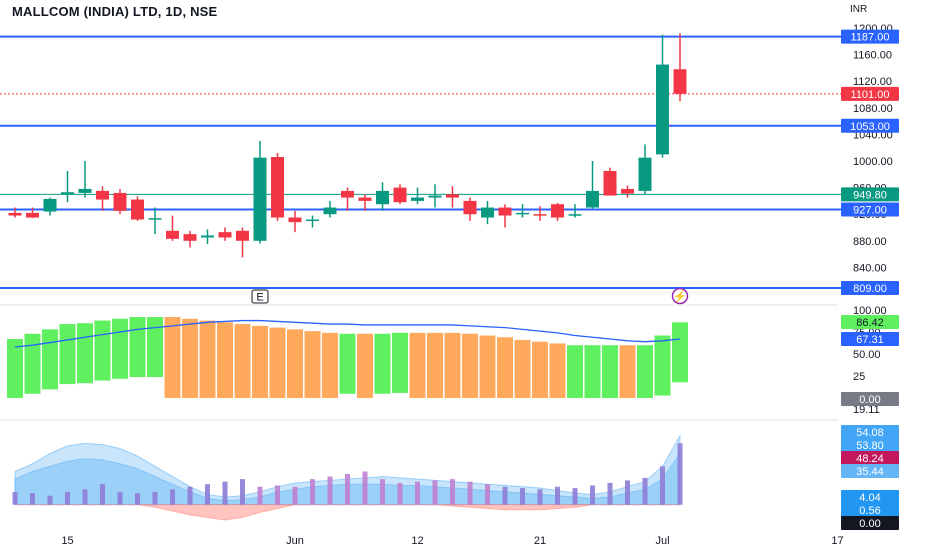  What do you see at coordinates (680, 296) in the screenshot?
I see `dividend-marker` at bounding box center [680, 296].